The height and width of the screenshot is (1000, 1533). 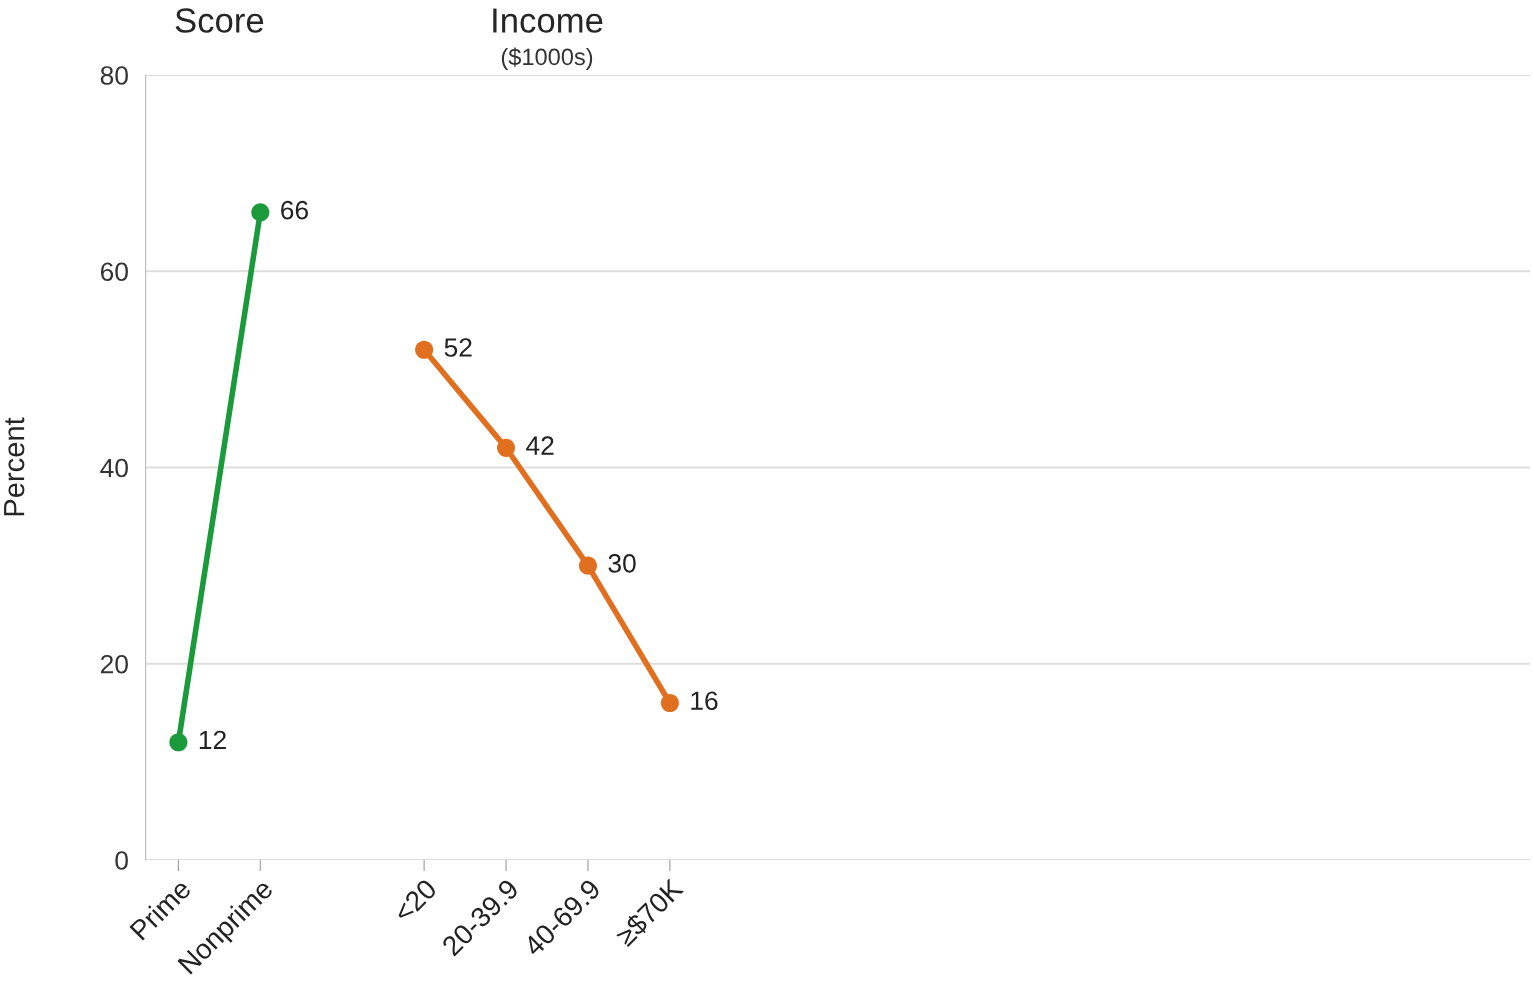 I want to click on y-axis-title: Percent, so click(x=14, y=466).